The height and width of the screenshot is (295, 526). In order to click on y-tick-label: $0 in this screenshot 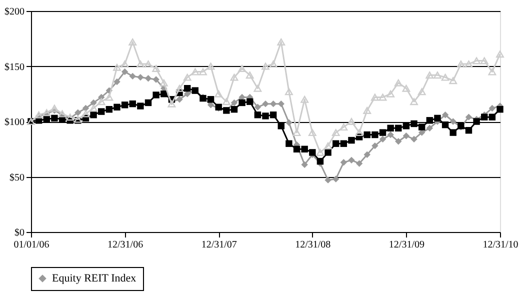, I will do `click(19, 233)`.